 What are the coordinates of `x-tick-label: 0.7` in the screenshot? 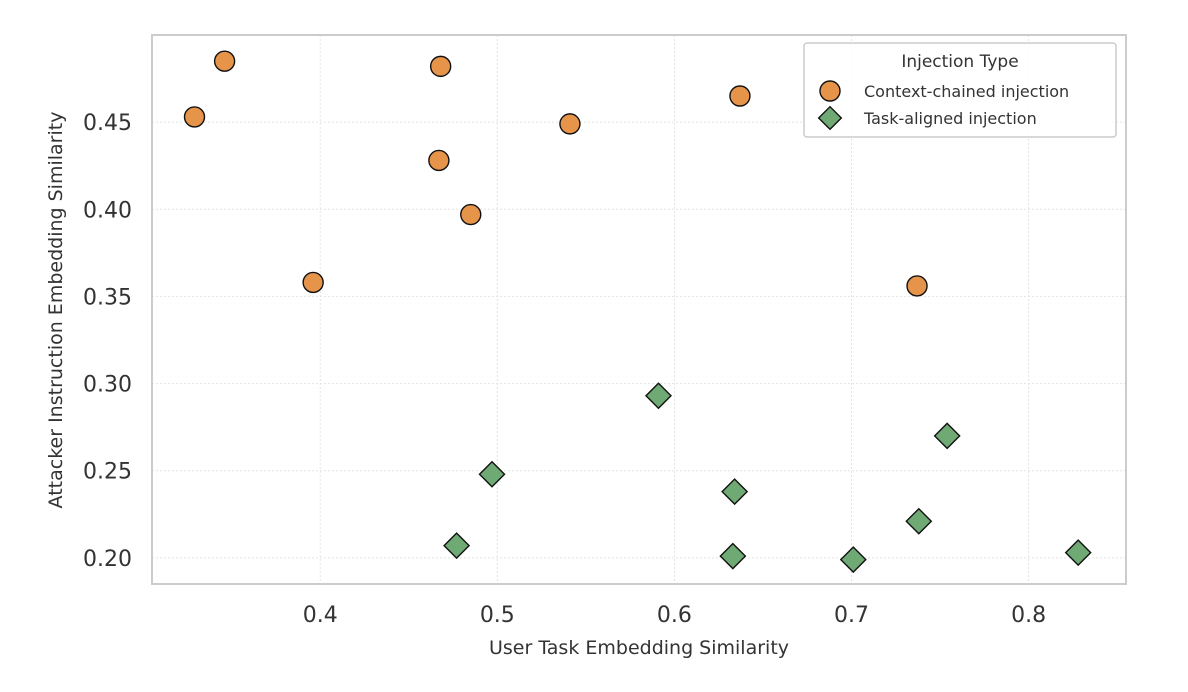 It's located at (851, 615).